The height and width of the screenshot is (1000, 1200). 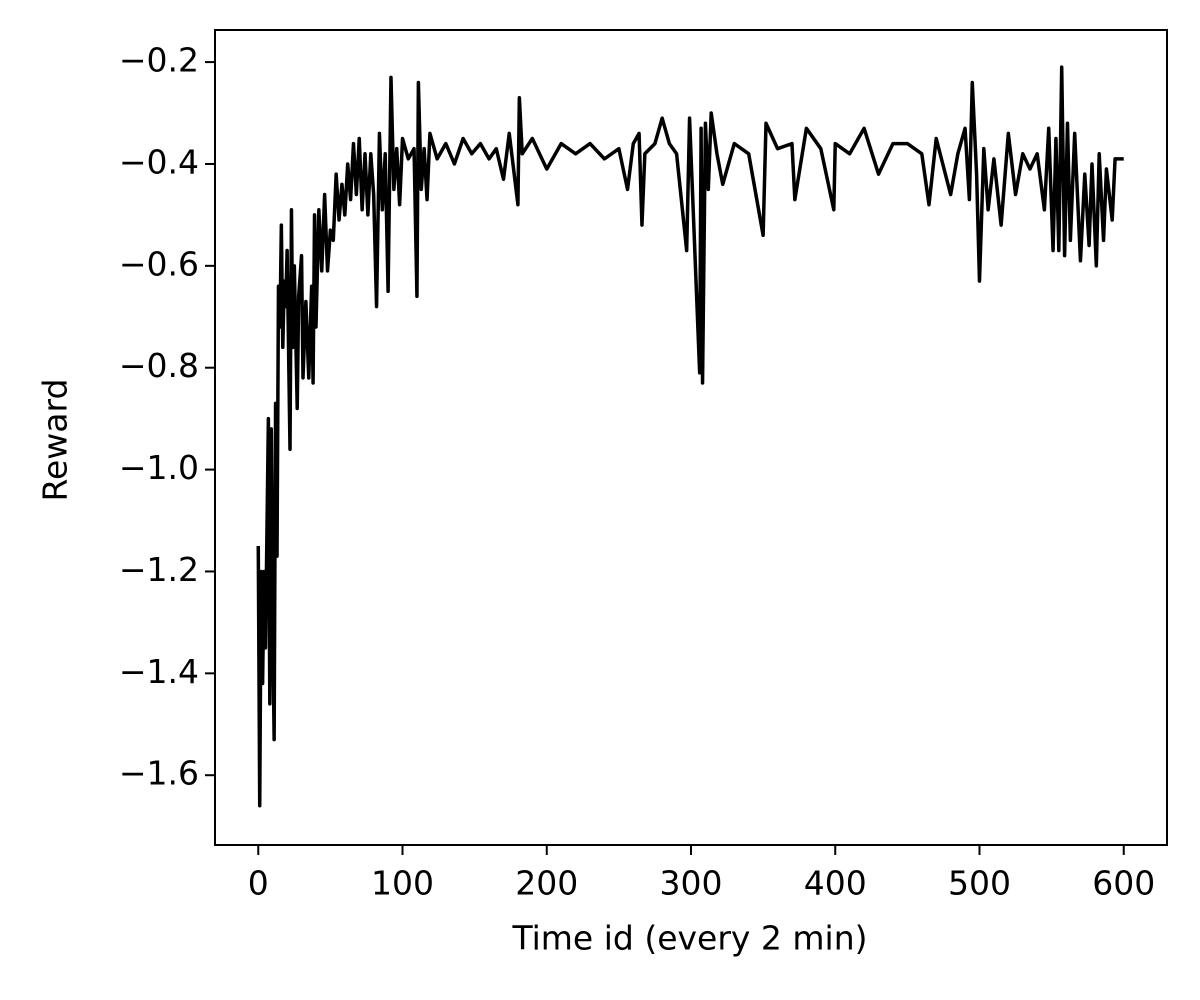 I want to click on y-tick-label: −1.2, so click(x=159, y=569).